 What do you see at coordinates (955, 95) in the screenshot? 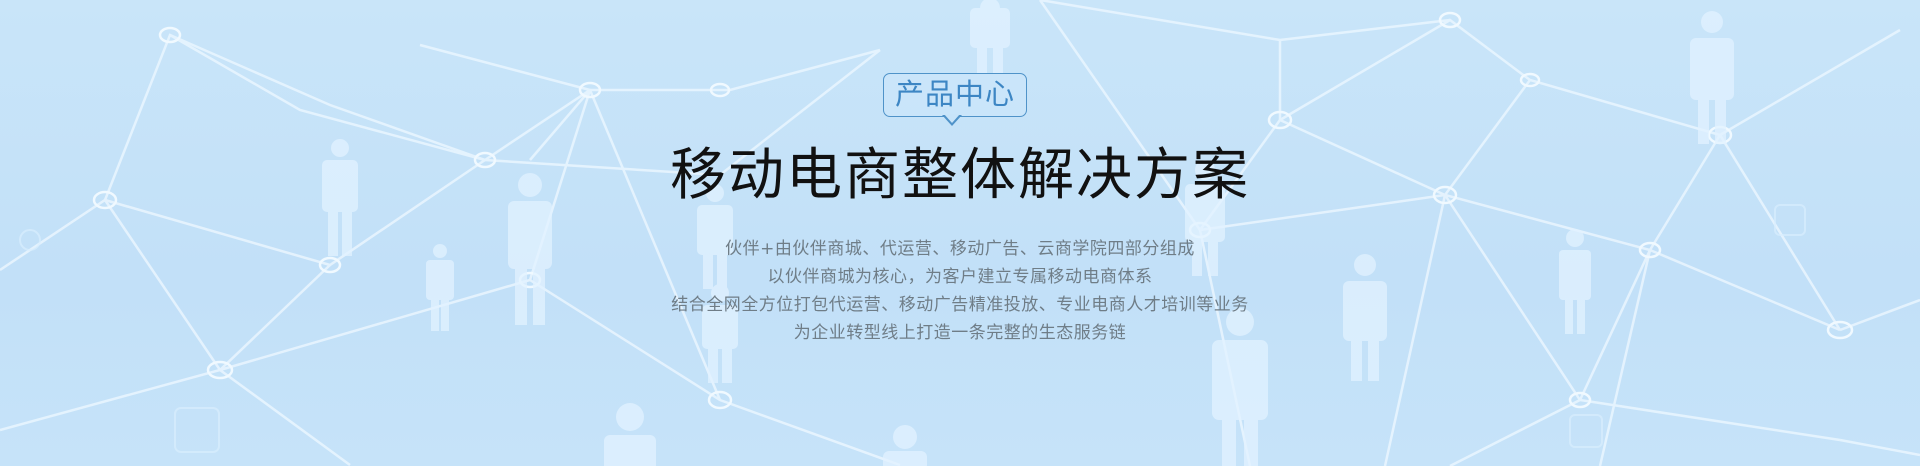
I see `product-center-tag: 产品中心` at bounding box center [955, 95].